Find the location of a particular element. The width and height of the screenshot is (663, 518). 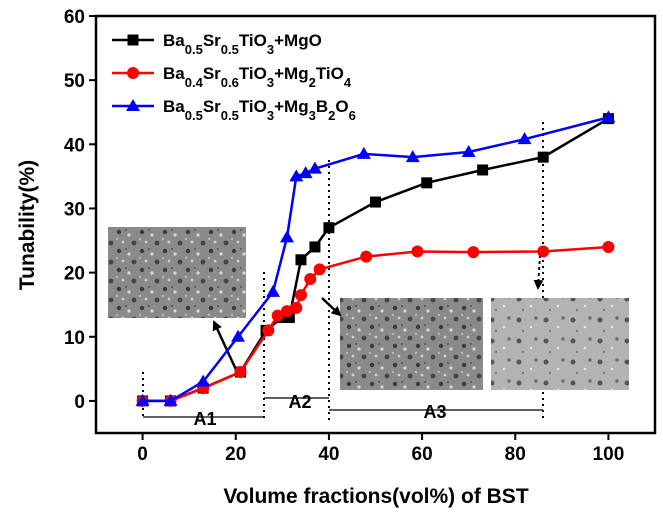

y-tick-label: 0 is located at coordinates (79, 402).